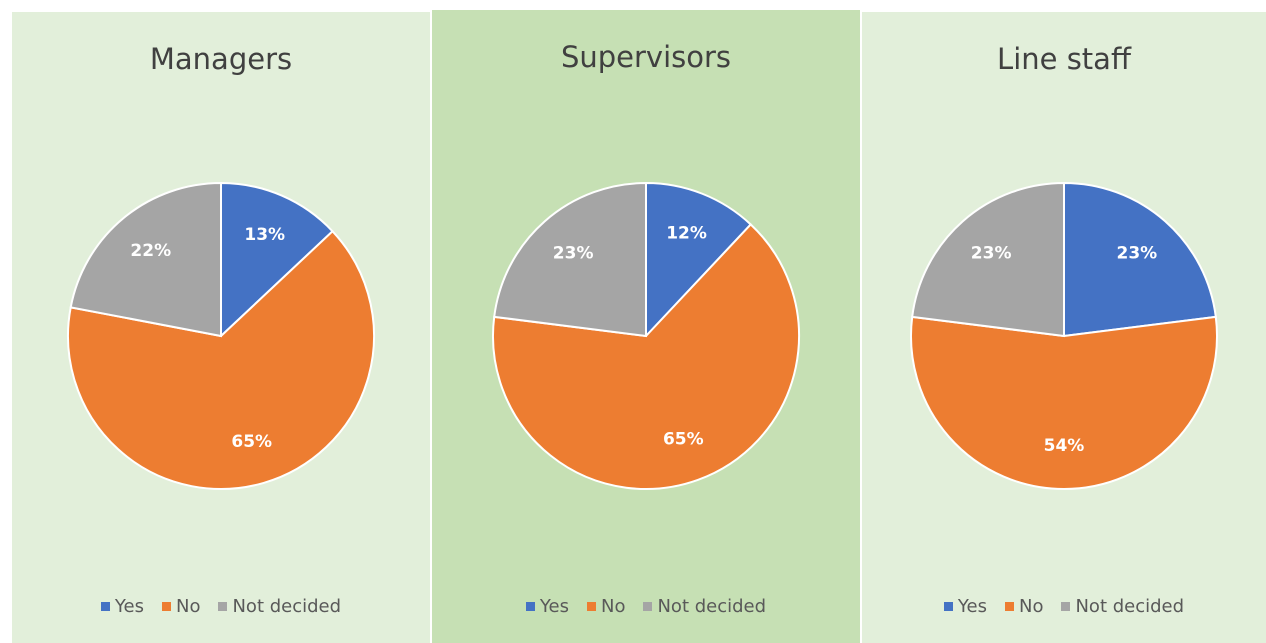 The height and width of the screenshot is (643, 1266). What do you see at coordinates (221, 59) in the screenshot?
I see `chart-title: Managers` at bounding box center [221, 59].